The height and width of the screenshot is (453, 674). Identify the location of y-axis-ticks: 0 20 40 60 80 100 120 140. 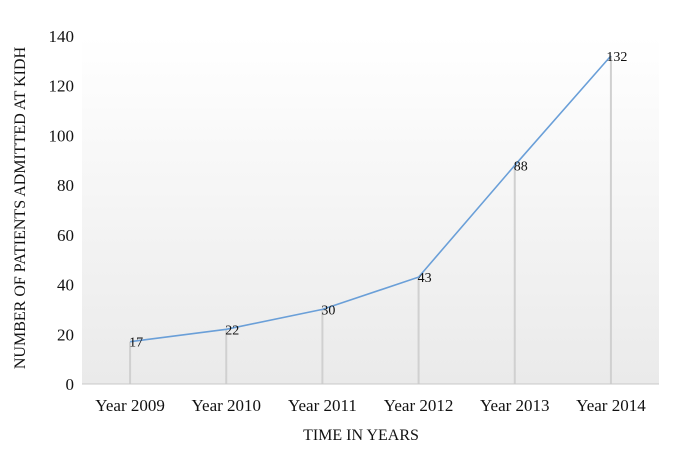
(62, 210).